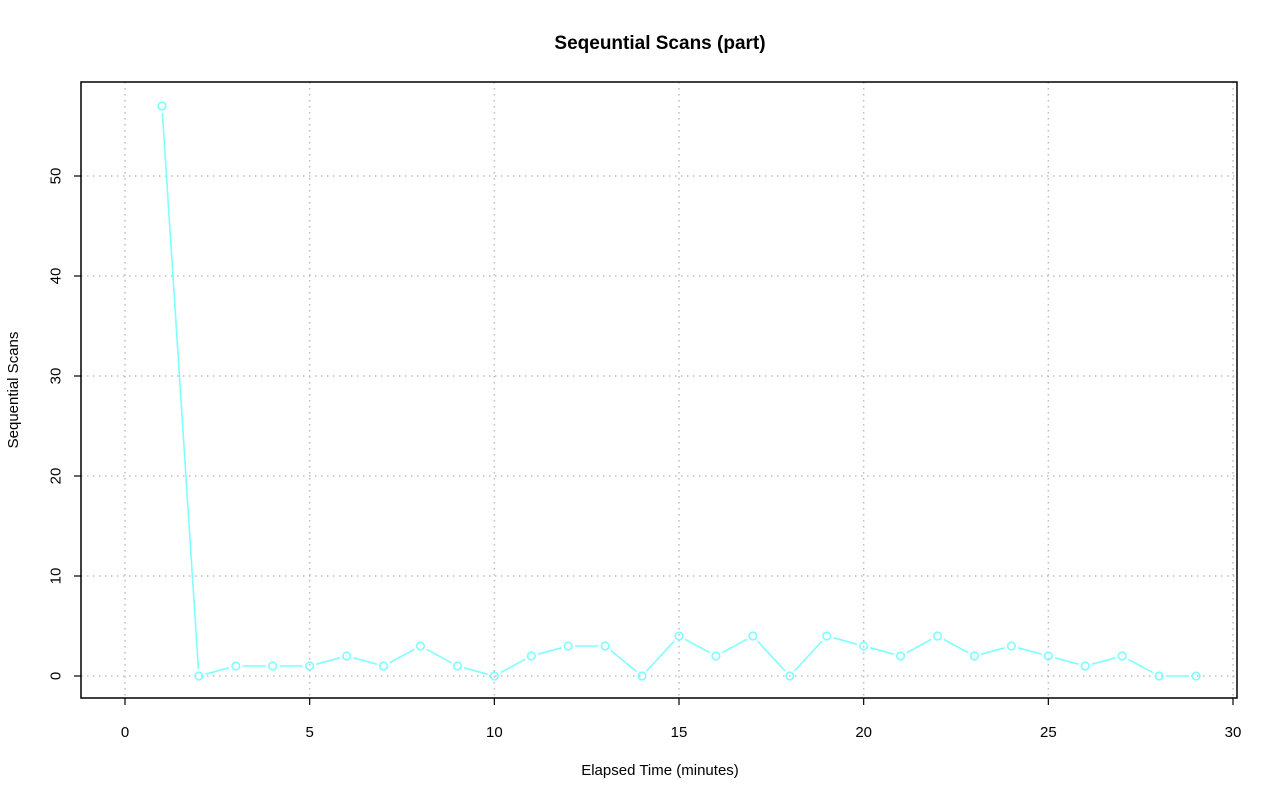  Describe the element at coordinates (125, 732) in the screenshot. I see `x-tick-label: 0` at that location.